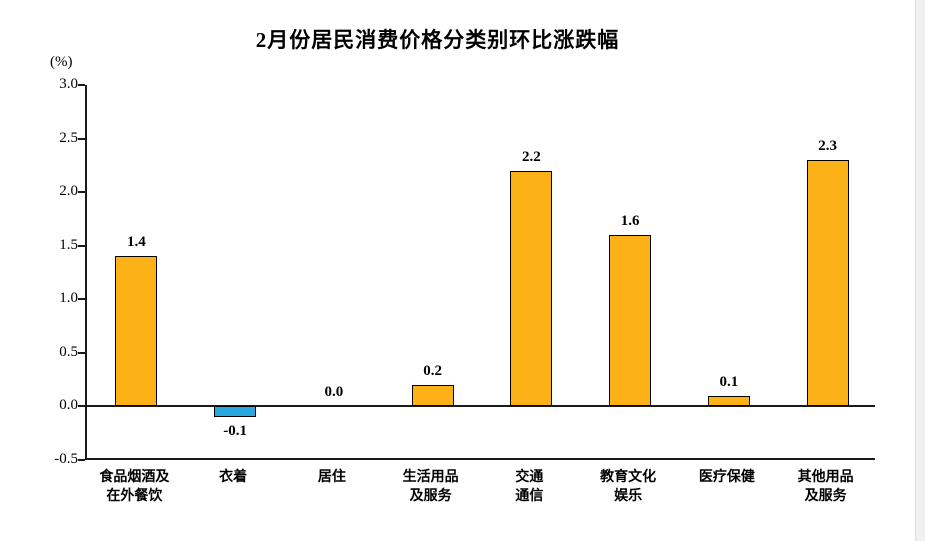 This screenshot has width=925, height=541. Describe the element at coordinates (235, 431) in the screenshot. I see `bar-value-label: -0.1` at that location.